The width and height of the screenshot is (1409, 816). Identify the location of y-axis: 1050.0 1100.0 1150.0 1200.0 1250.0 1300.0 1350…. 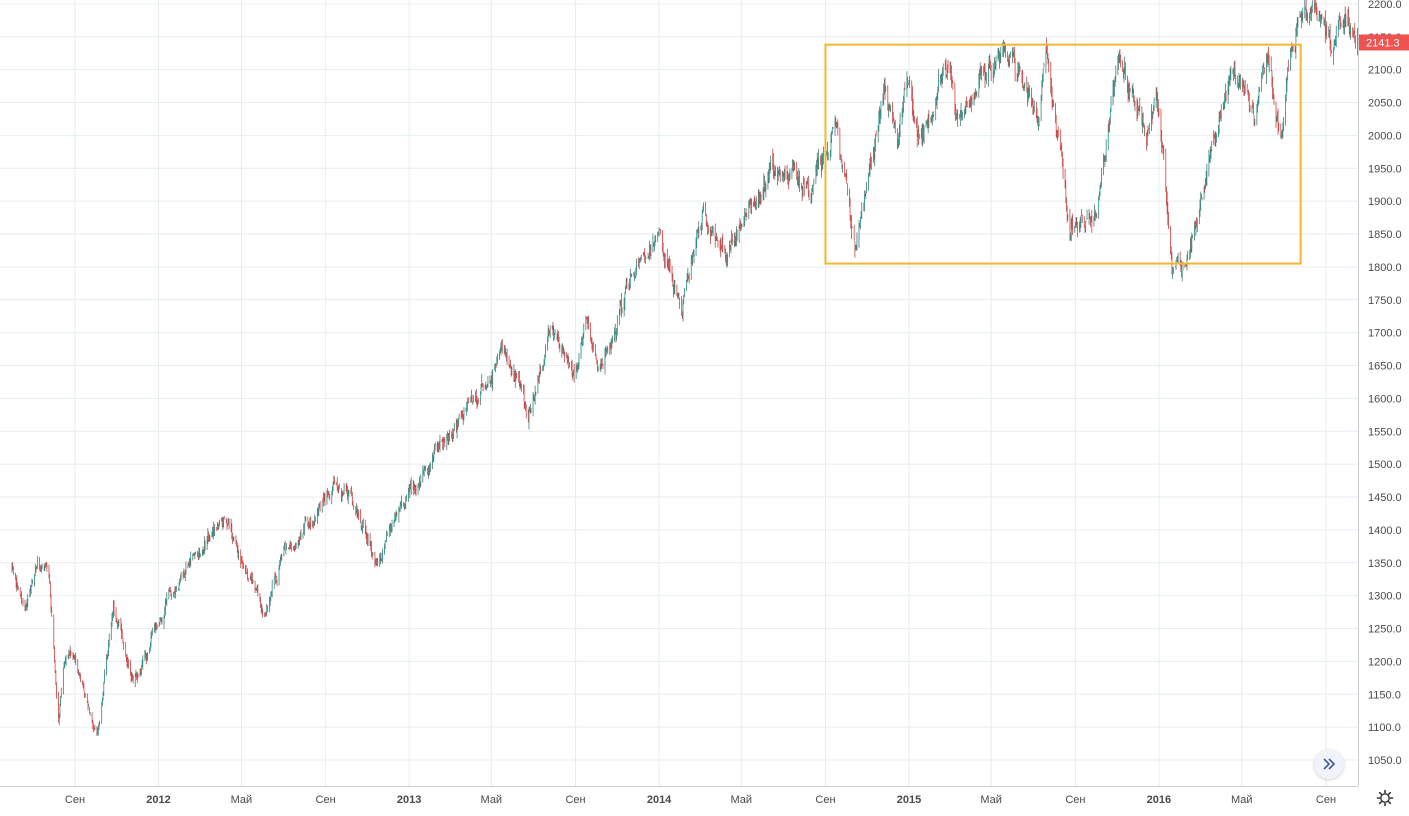
(1383, 405).